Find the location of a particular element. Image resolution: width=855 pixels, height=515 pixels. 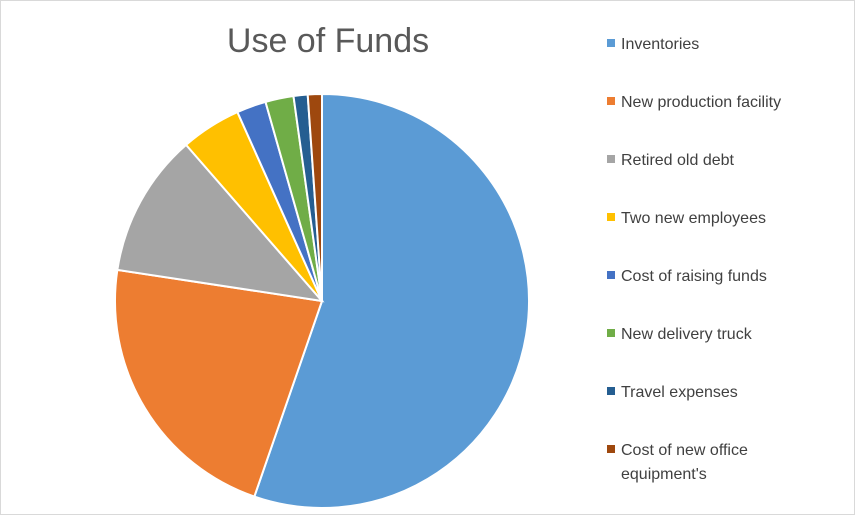

legend-item: Retired old debt is located at coordinates (714, 161).